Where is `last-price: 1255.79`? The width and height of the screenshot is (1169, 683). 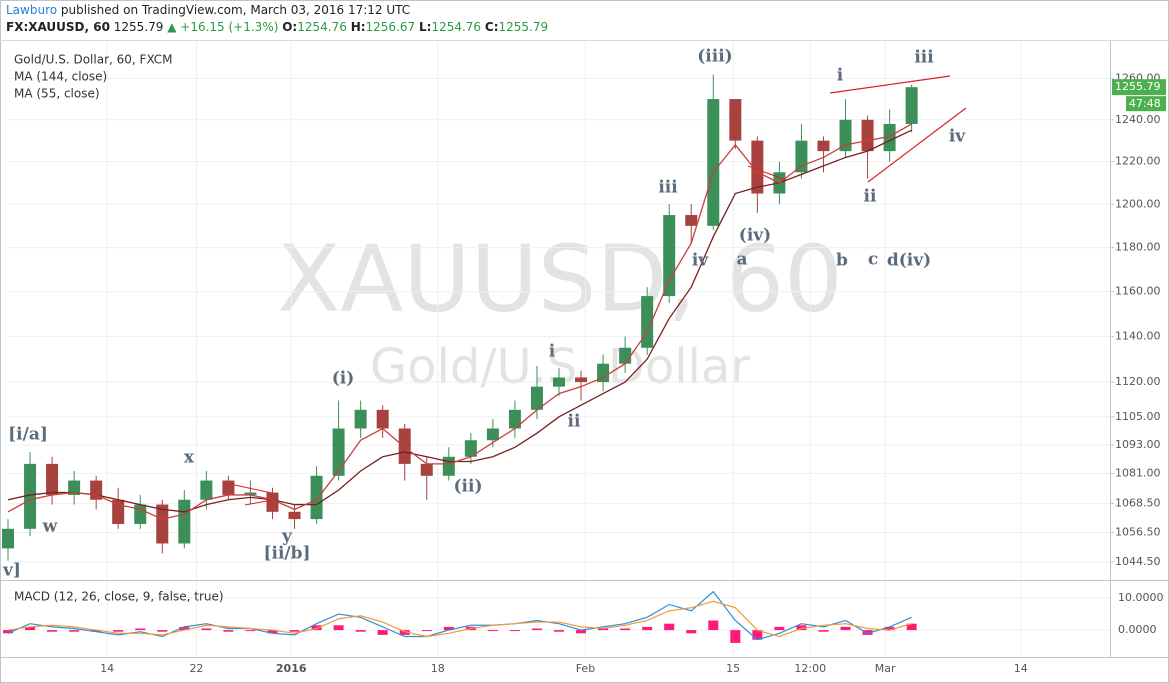 last-price: 1255.79 is located at coordinates (138, 27).